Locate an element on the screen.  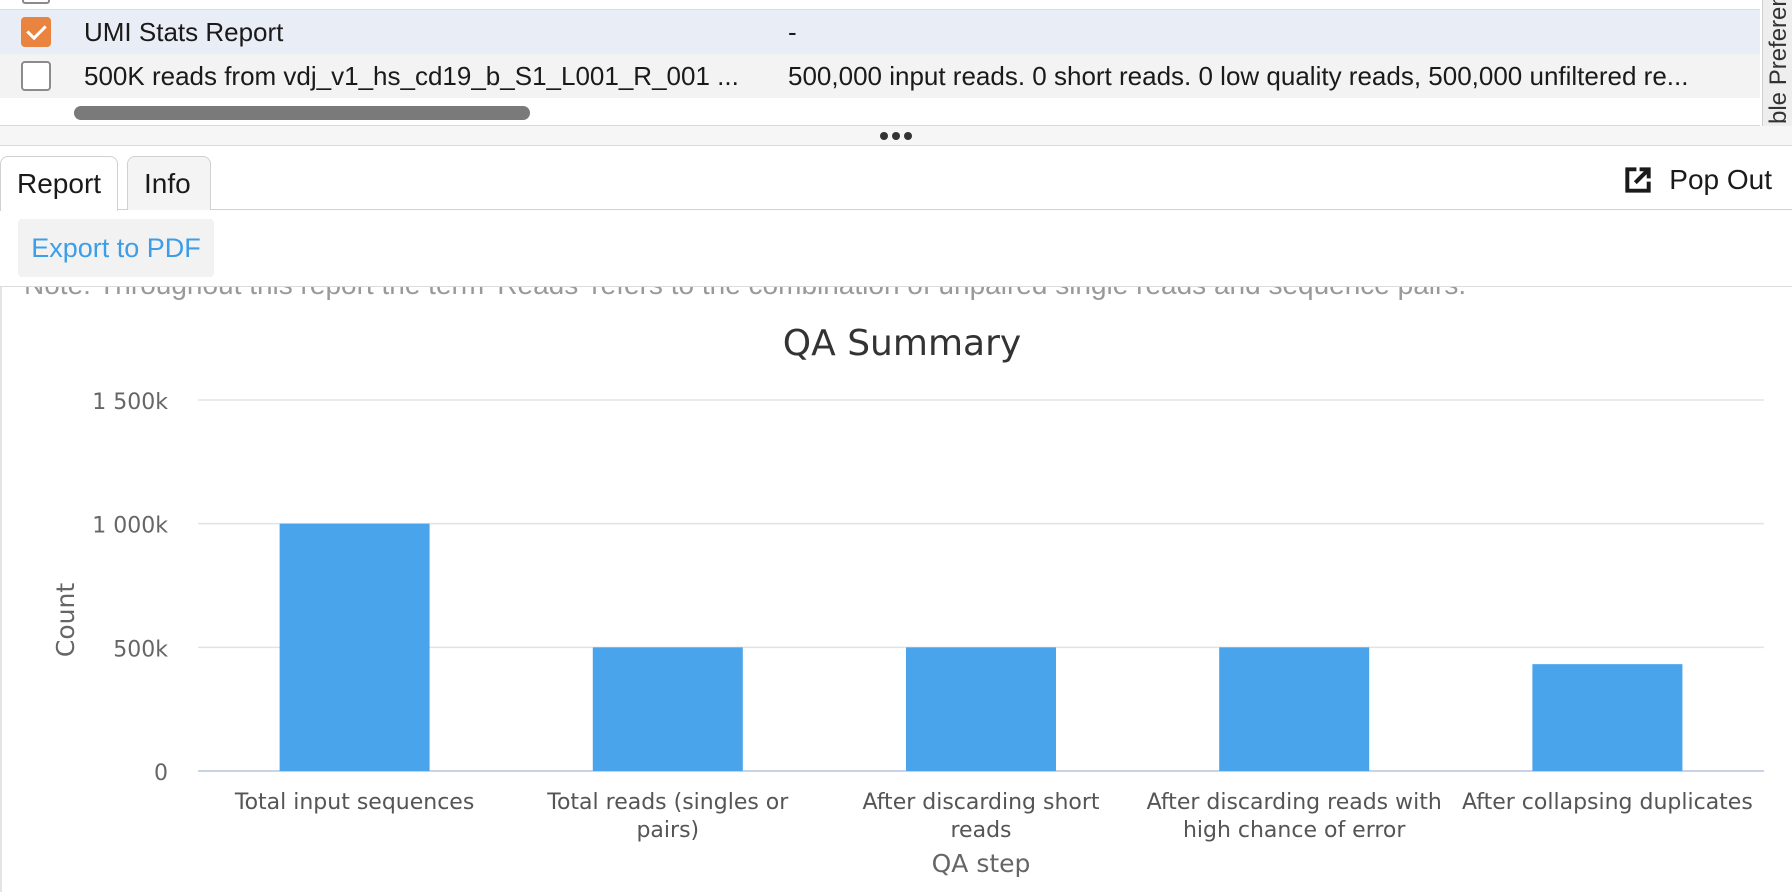
tab-report-label: Report is located at coordinates (59, 183).